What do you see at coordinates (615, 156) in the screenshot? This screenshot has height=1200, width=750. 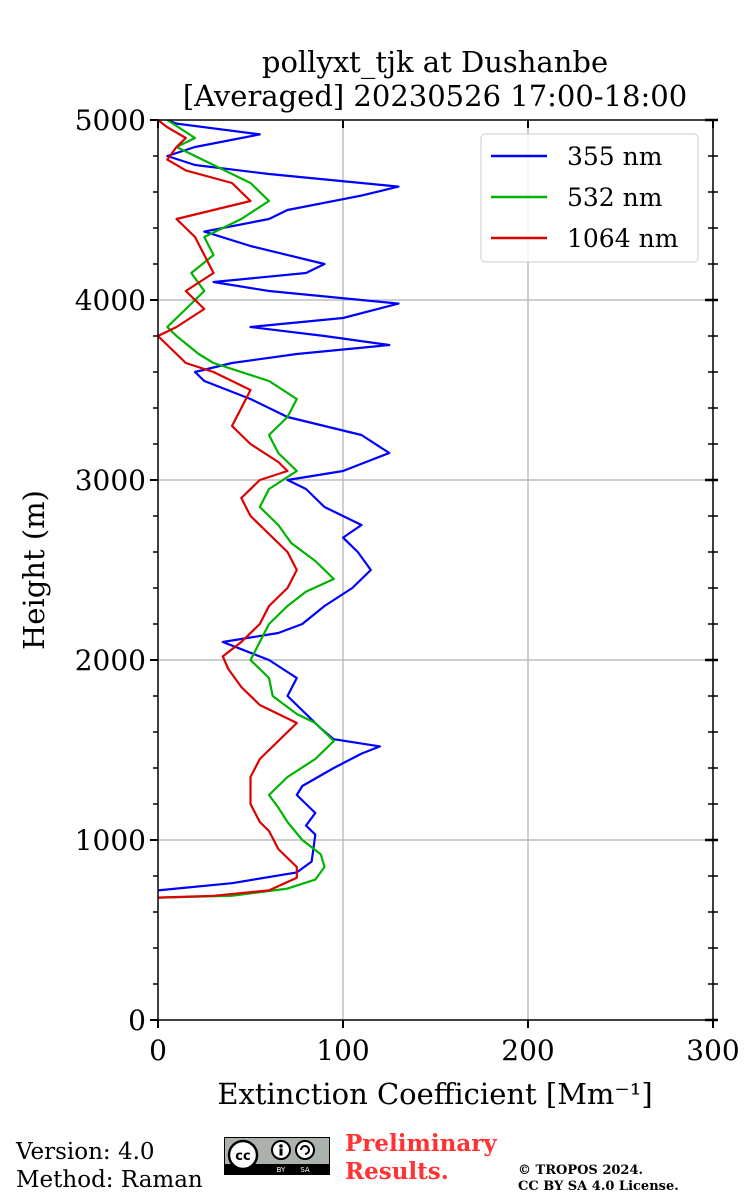 I see `legend-label: 355 nm` at bounding box center [615, 156].